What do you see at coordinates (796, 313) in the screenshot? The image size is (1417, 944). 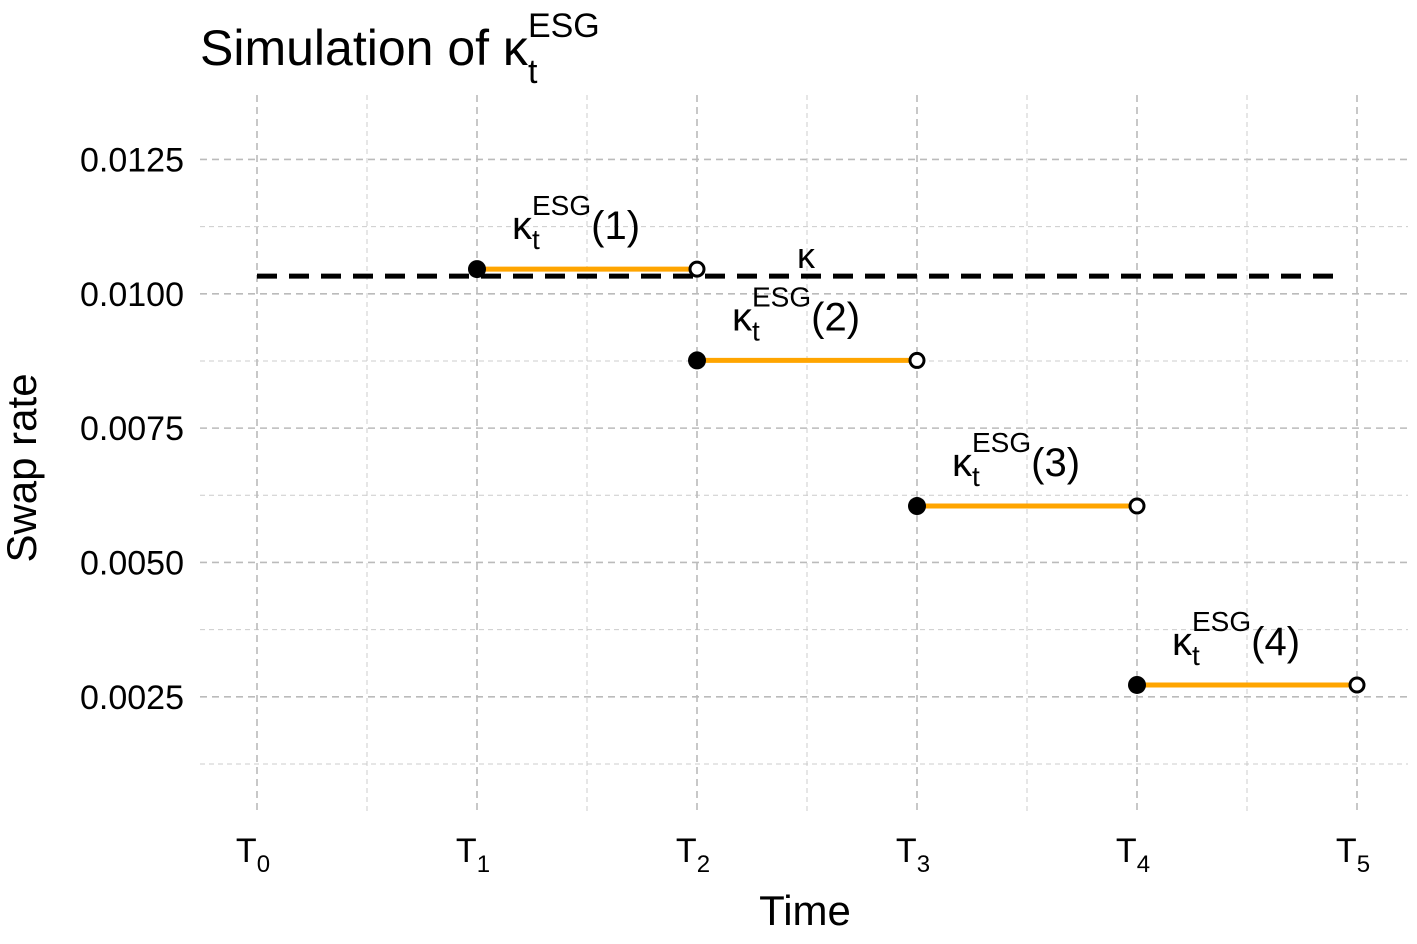 I see `segment-label-2: κESG t (2)` at bounding box center [796, 313].